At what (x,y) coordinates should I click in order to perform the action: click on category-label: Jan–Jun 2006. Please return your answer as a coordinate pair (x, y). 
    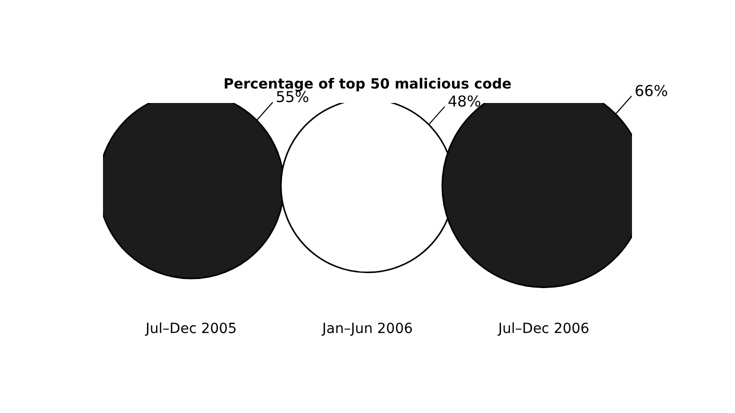
    Looking at the image, I should click on (367, 328).